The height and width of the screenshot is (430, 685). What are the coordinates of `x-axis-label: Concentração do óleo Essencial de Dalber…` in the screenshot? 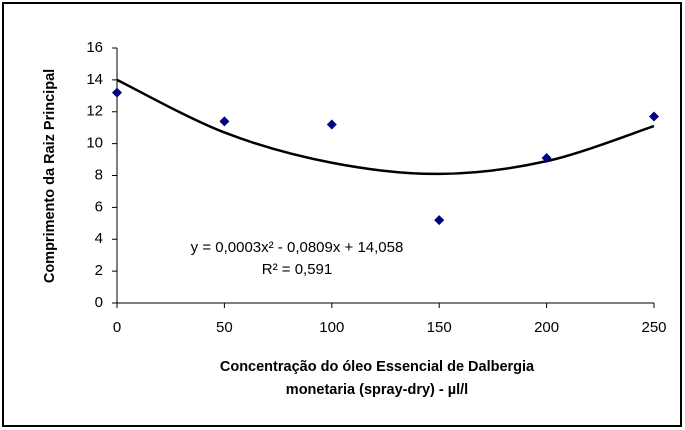 It's located at (377, 367).